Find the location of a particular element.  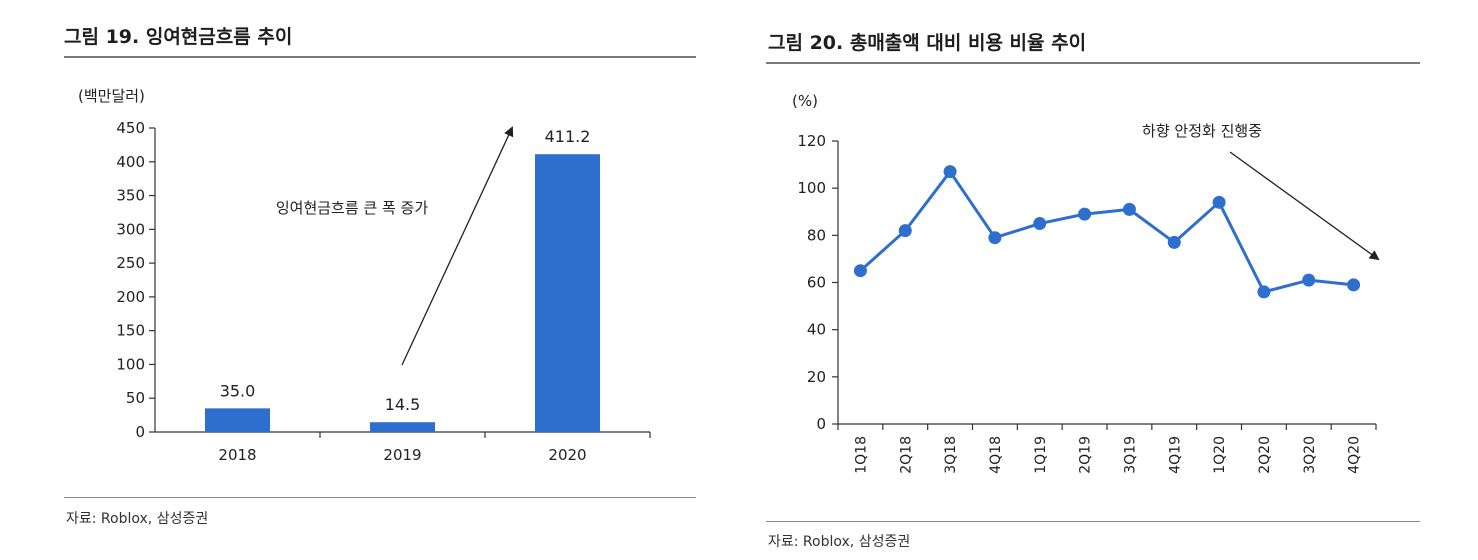

fcf-bar-2018 is located at coordinates (237, 420).